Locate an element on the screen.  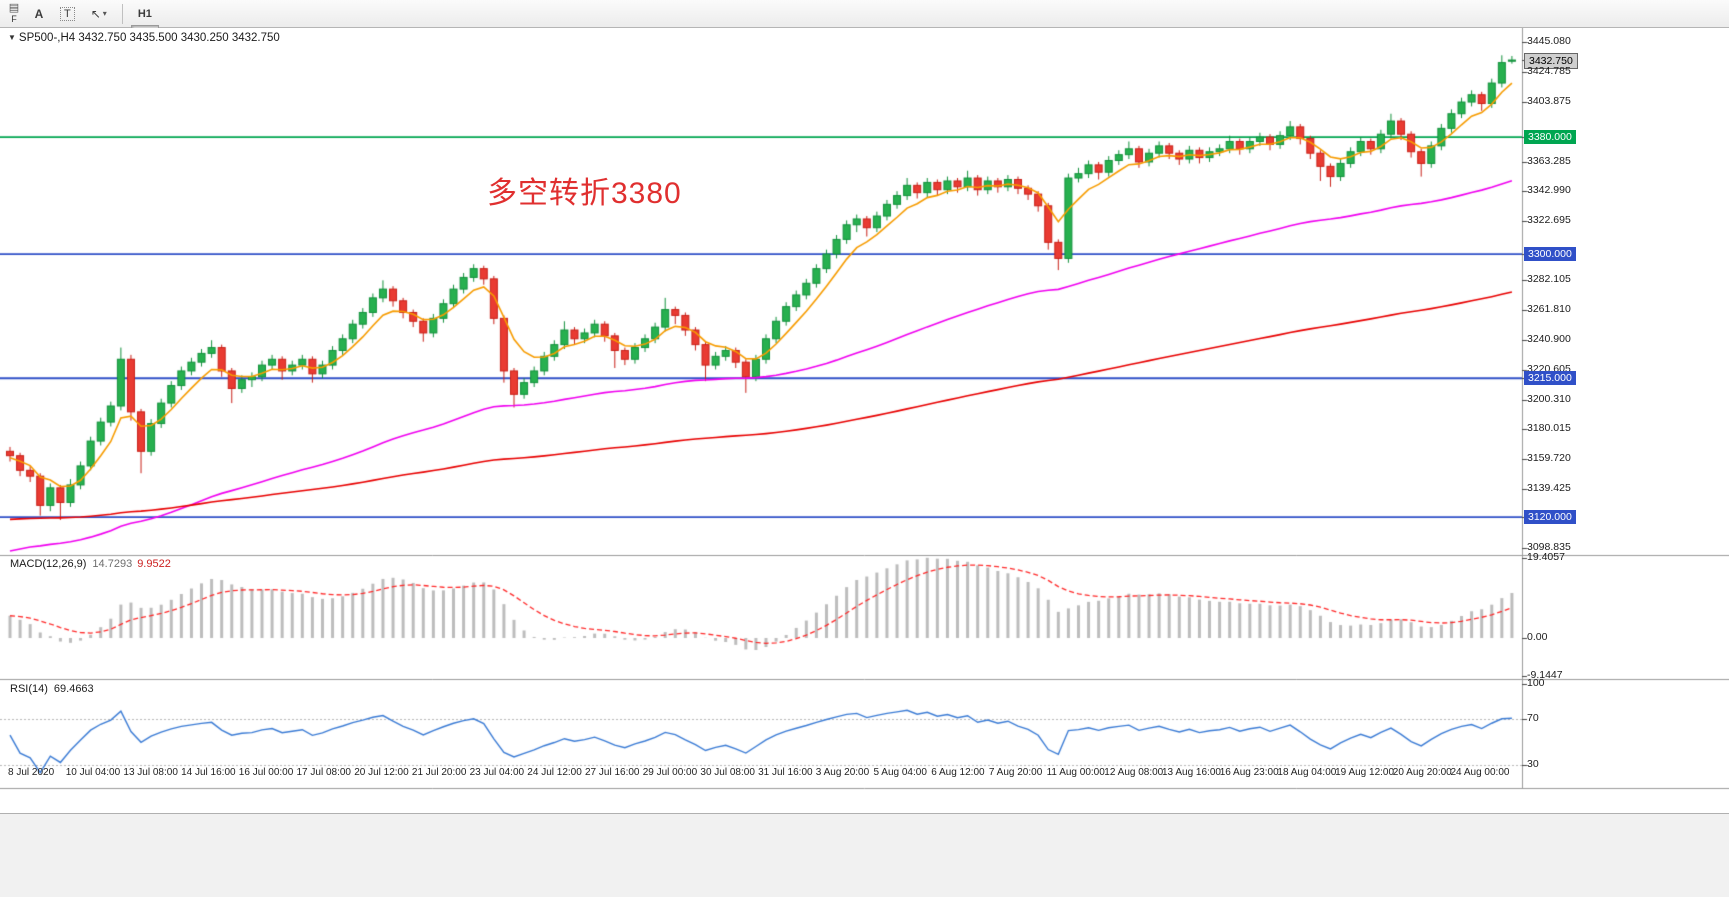
price-axis-label: 3098.835 is located at coordinates (1549, 547).